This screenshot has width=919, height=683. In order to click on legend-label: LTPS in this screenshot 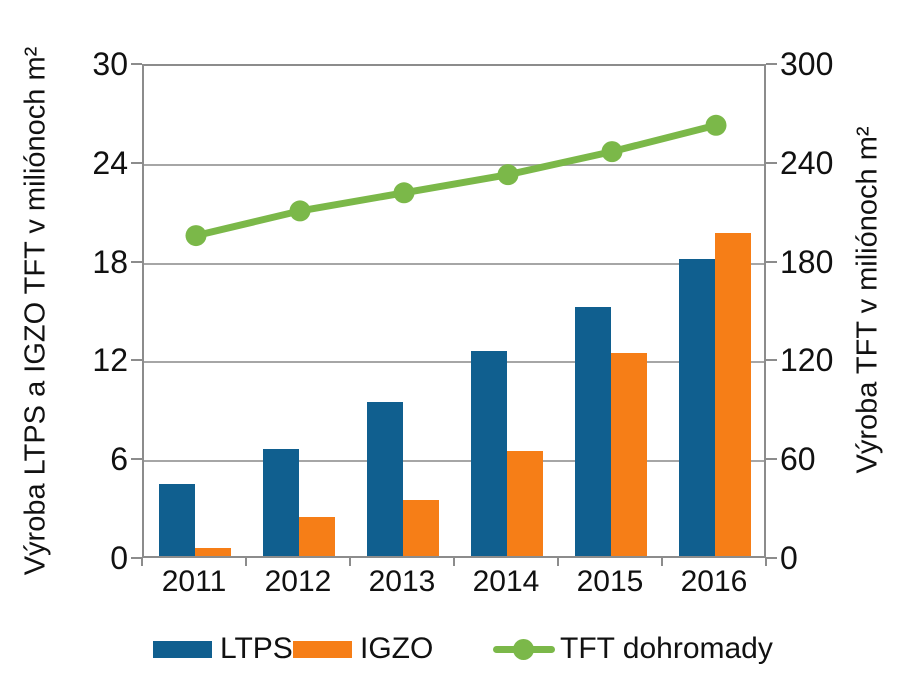, I will do `click(256, 648)`.